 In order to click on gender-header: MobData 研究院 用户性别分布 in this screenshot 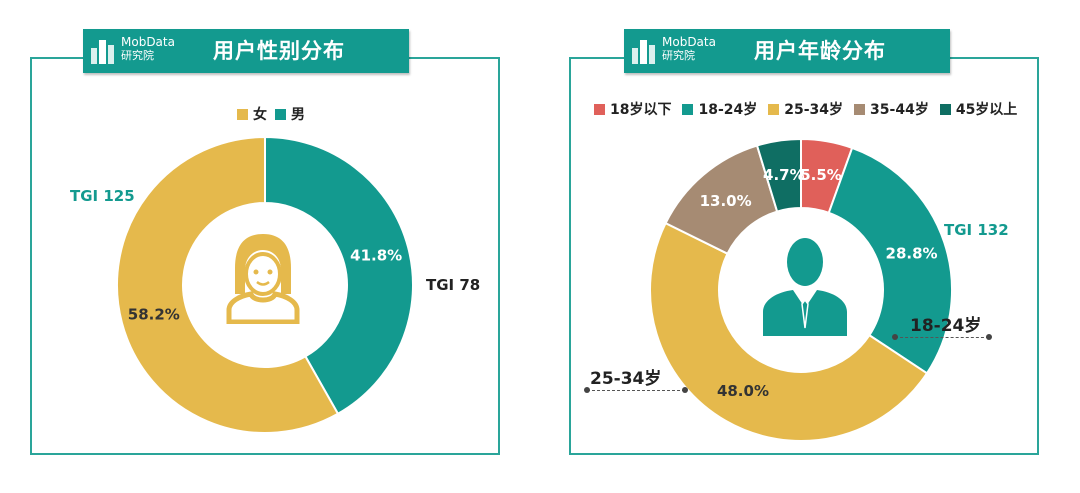, I will do `click(246, 51)`.